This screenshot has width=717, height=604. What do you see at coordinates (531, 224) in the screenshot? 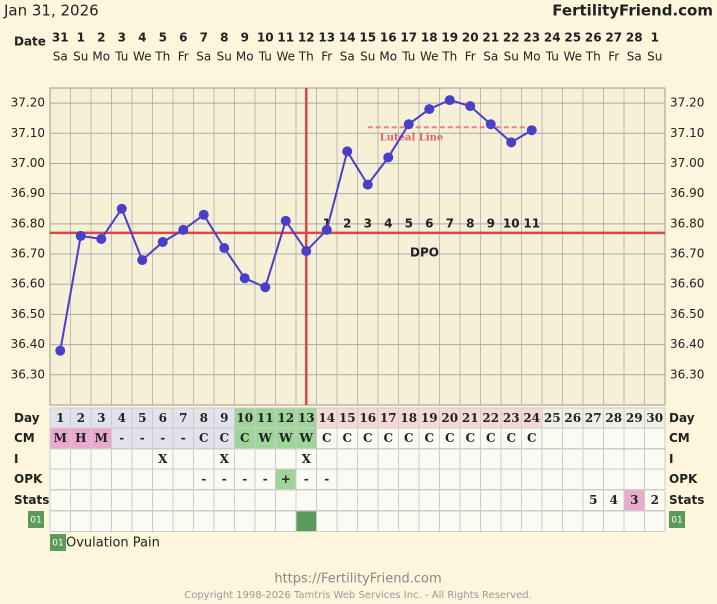
I see `dpo-label: 11` at bounding box center [531, 224].